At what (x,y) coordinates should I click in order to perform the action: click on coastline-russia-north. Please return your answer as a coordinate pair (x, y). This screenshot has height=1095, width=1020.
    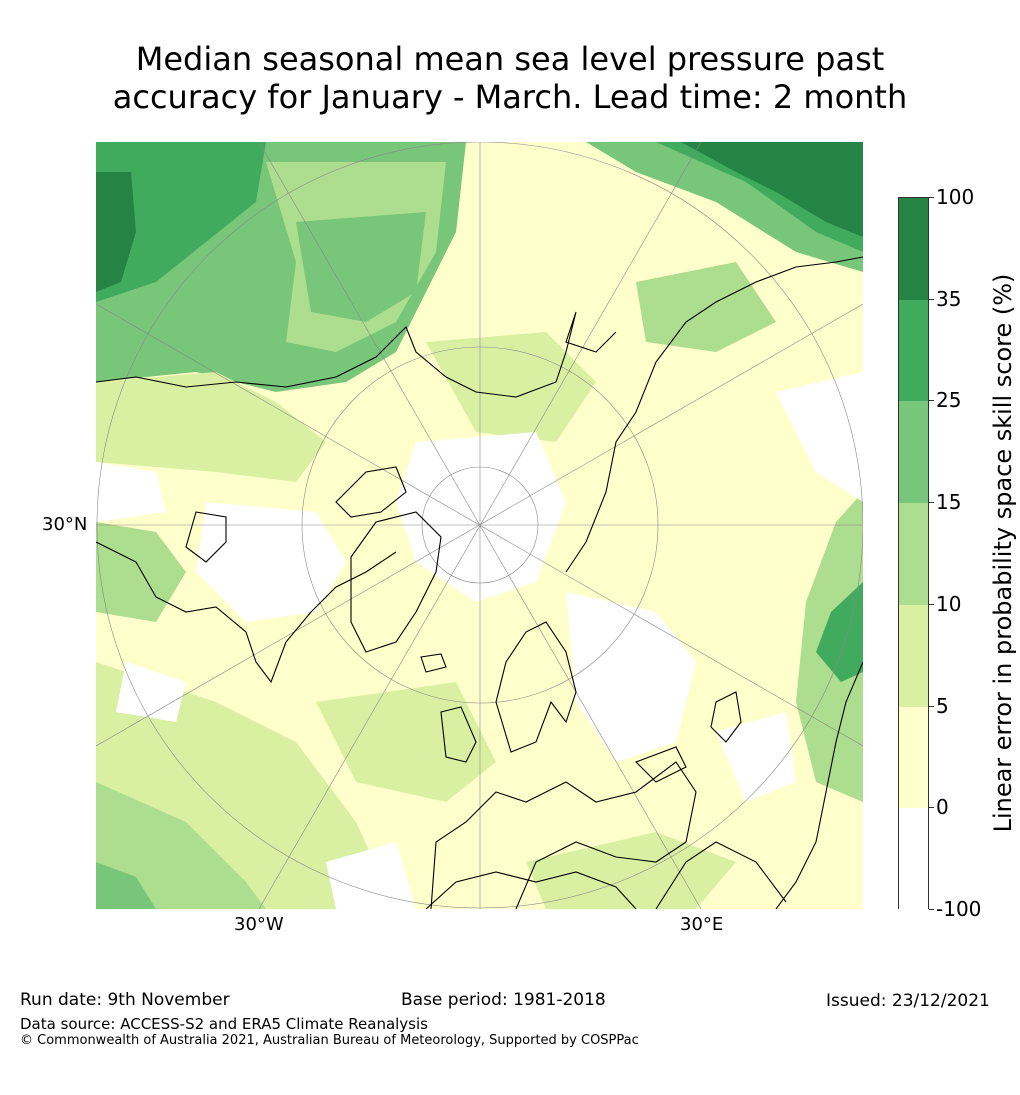
    Looking at the image, I should click on (714, 414).